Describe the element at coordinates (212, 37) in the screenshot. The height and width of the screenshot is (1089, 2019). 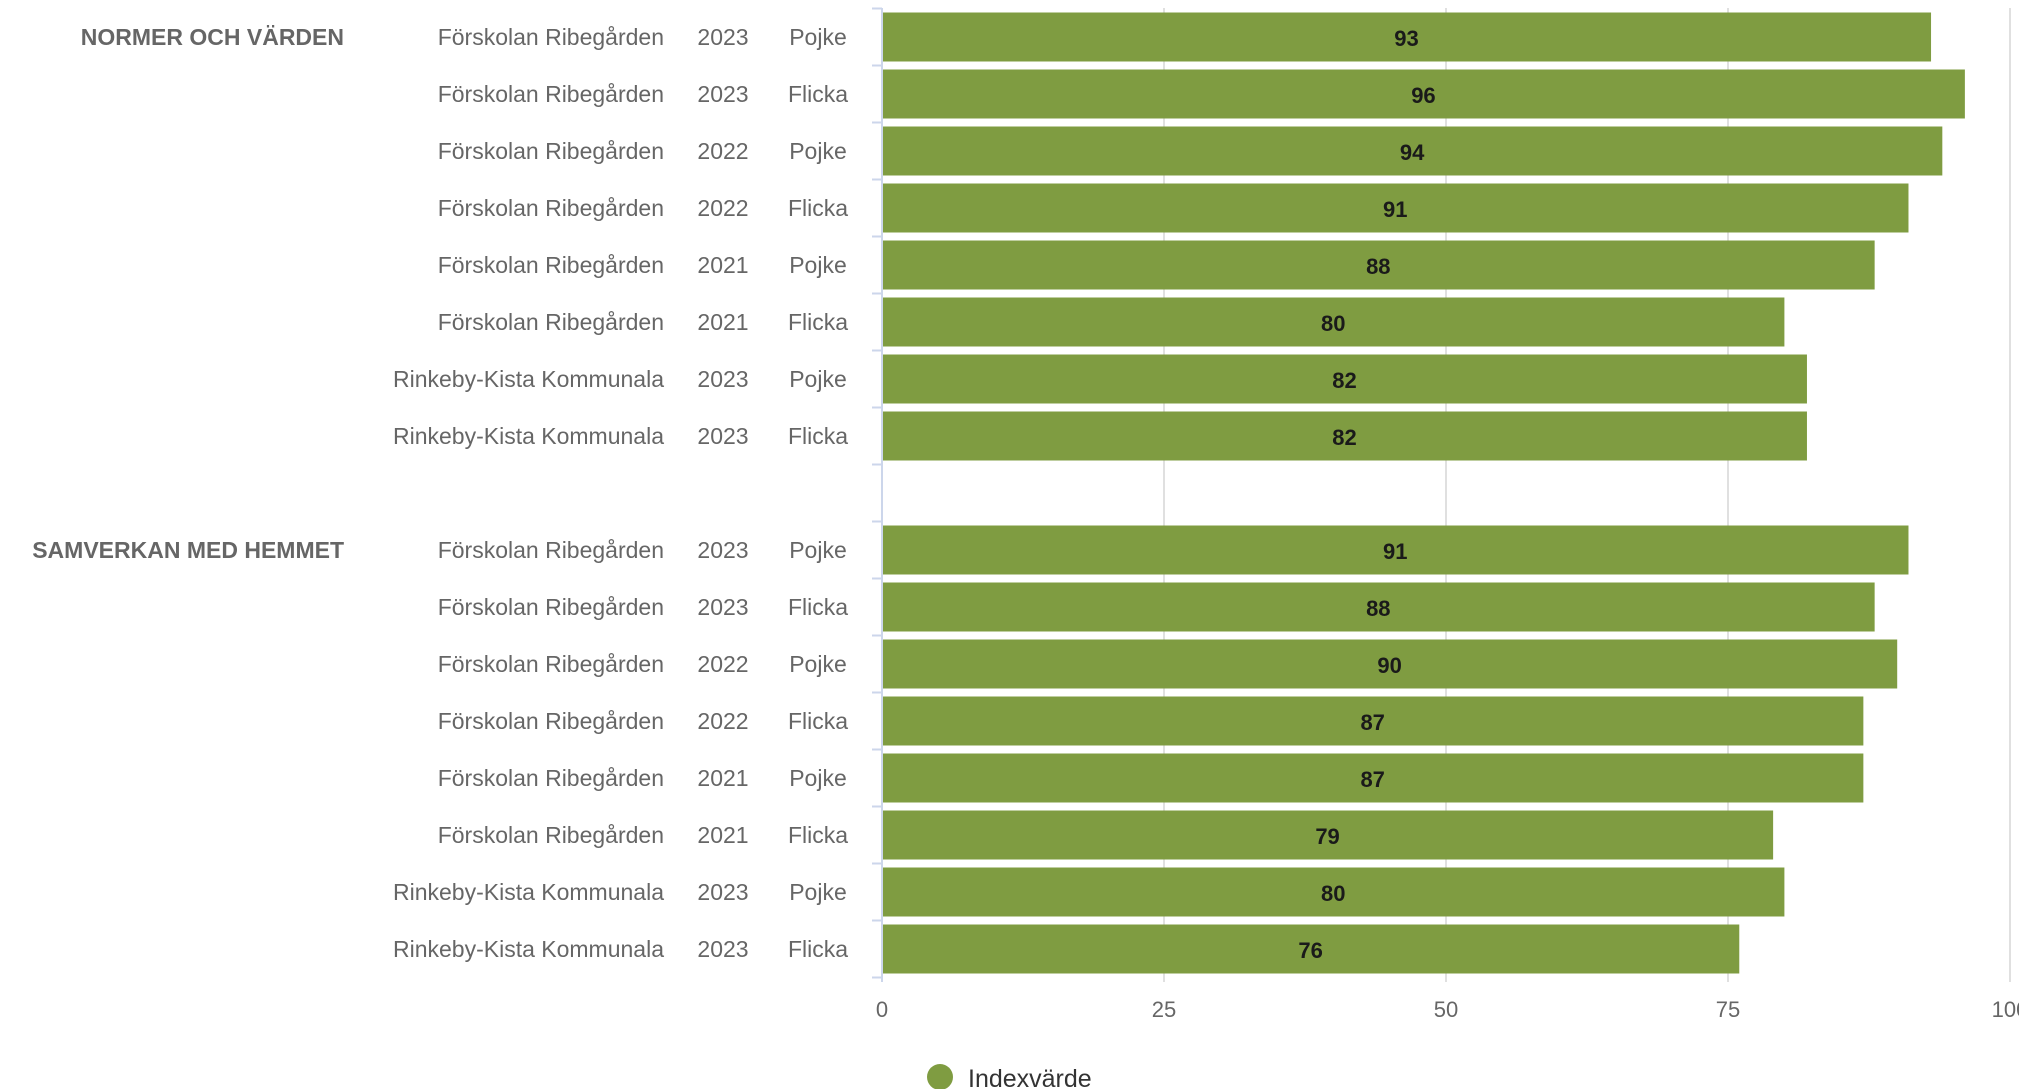
I see `group-label: NORMER OCH VÄRDEN` at that location.